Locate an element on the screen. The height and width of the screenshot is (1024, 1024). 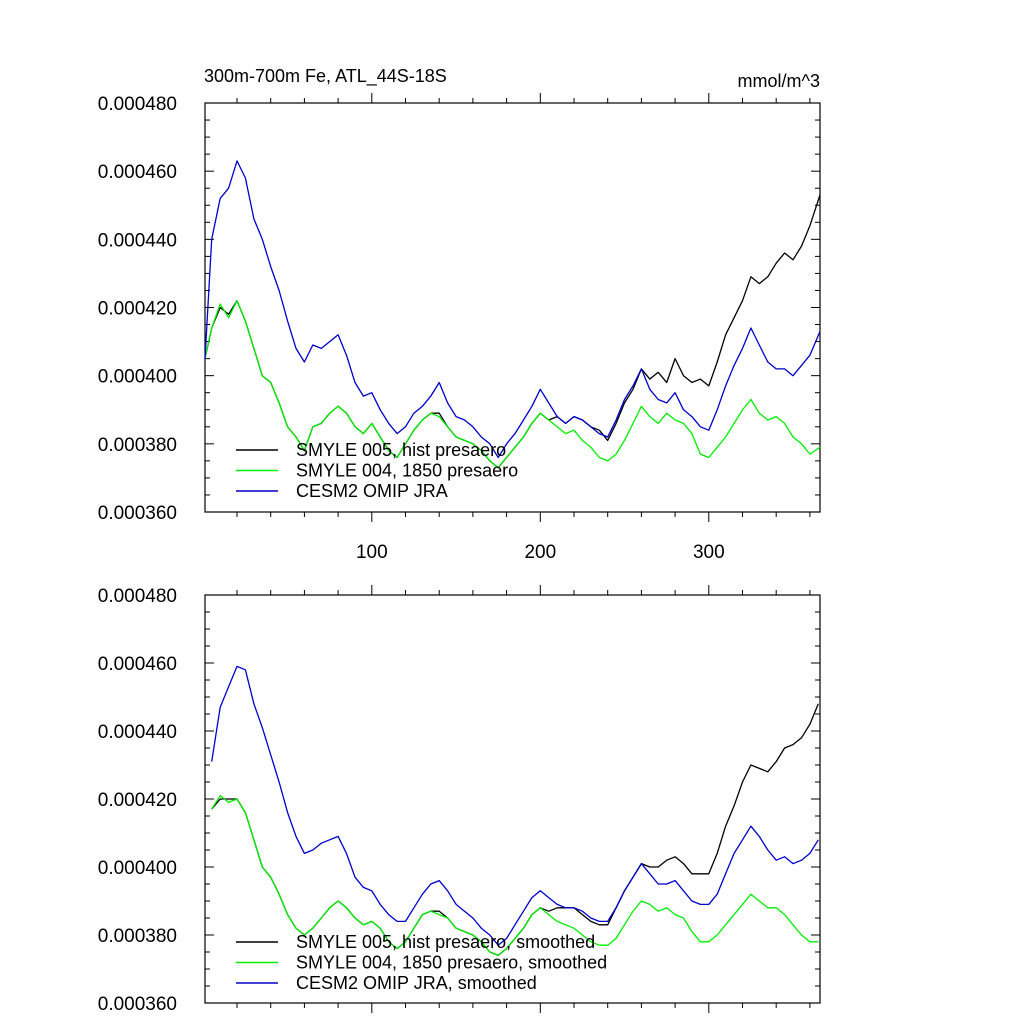
x-tick-label: 200 is located at coordinates (540, 552).